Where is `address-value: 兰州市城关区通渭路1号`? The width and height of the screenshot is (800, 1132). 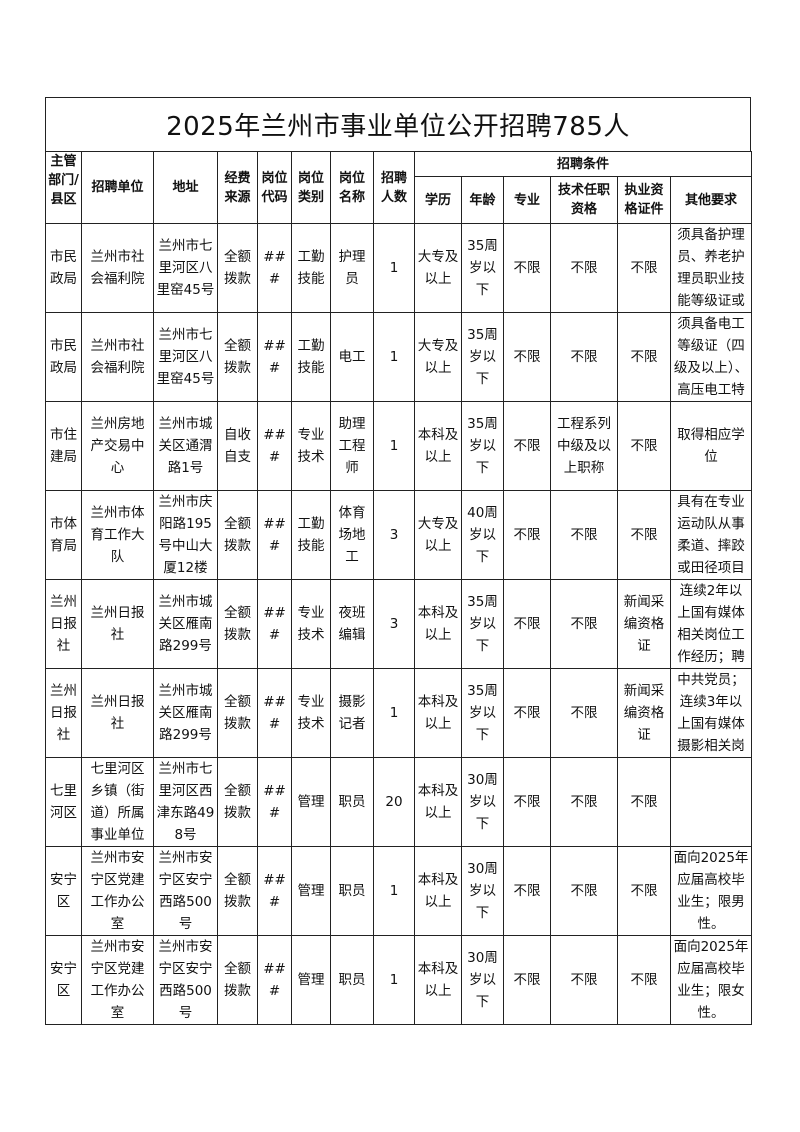 address-value: 兰州市城关区通渭路1号 is located at coordinates (185, 446).